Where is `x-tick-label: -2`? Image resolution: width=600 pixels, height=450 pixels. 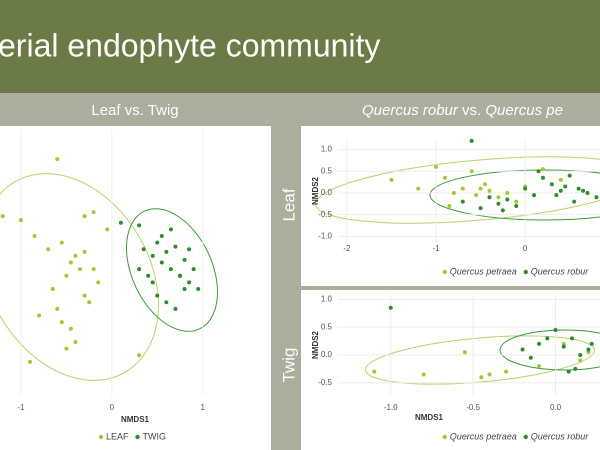 x-tick-label: -2 is located at coordinates (347, 248).